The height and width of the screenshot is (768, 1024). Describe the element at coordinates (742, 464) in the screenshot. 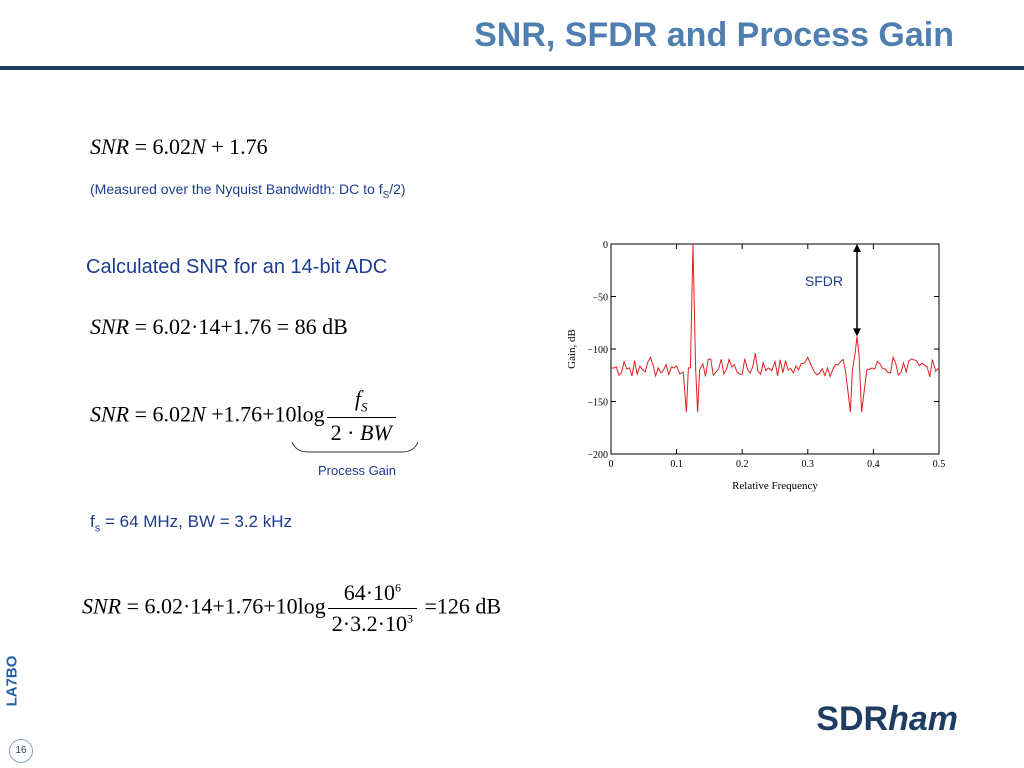

I see `x-tick-label: 0.2` at that location.